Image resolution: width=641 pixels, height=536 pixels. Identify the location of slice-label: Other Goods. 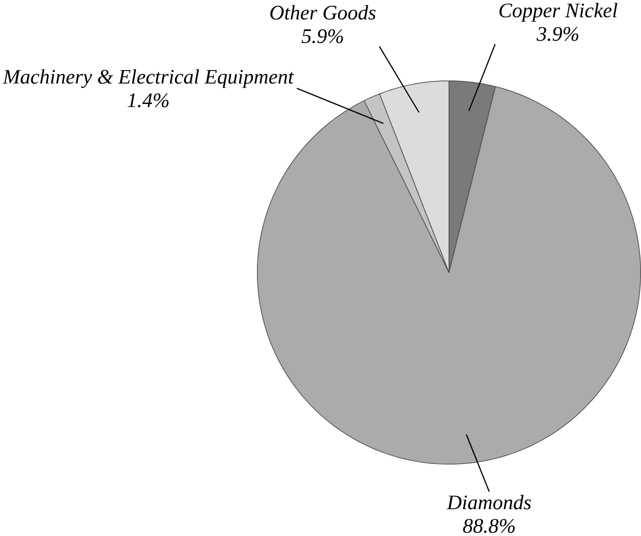
(323, 12).